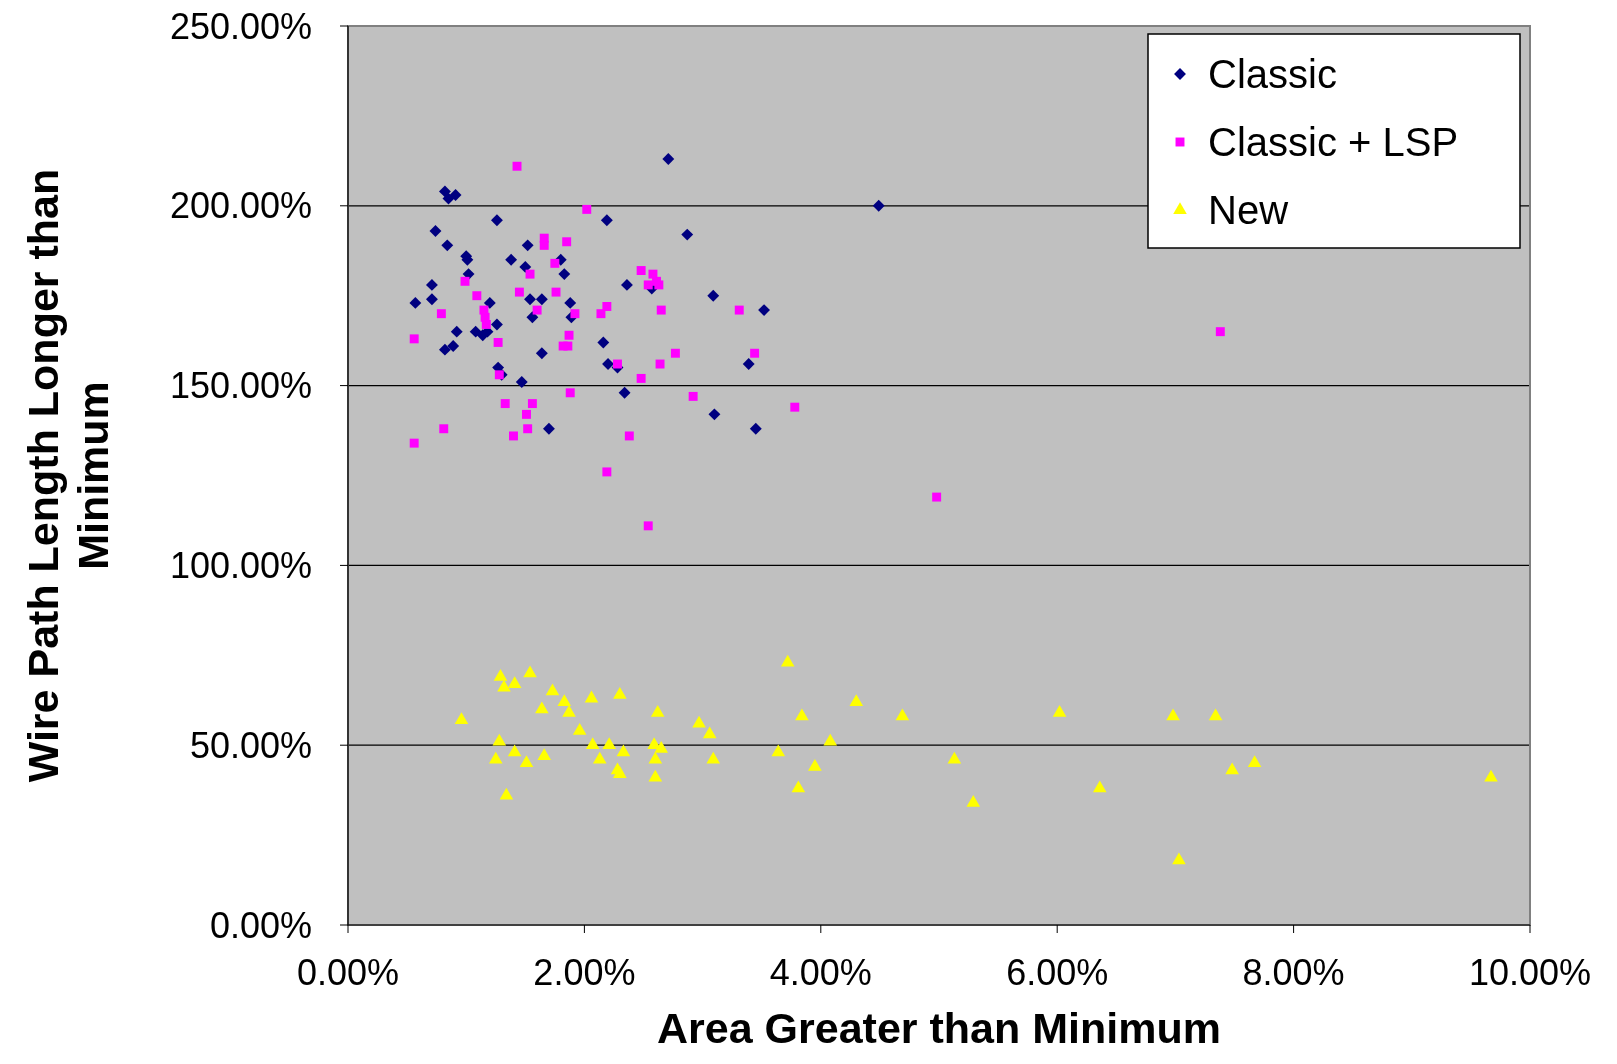 Image resolution: width=1617 pixels, height=1064 pixels. Describe the element at coordinates (1057, 972) in the screenshot. I see `x-tick-label: 6.00%` at that location.